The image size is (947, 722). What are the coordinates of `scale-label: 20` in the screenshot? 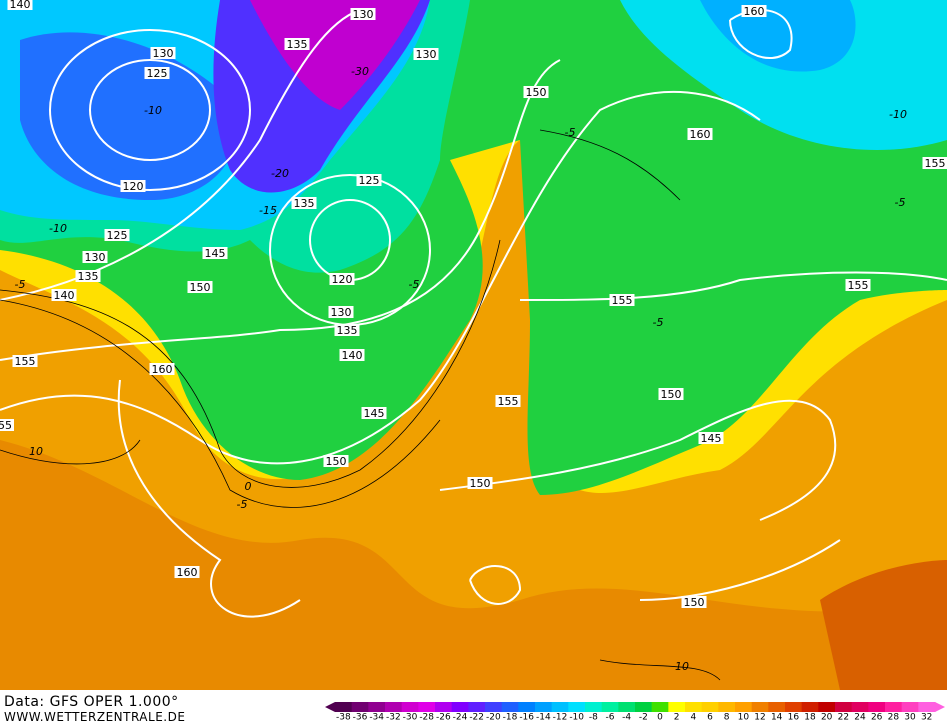 It's located at (827, 717).